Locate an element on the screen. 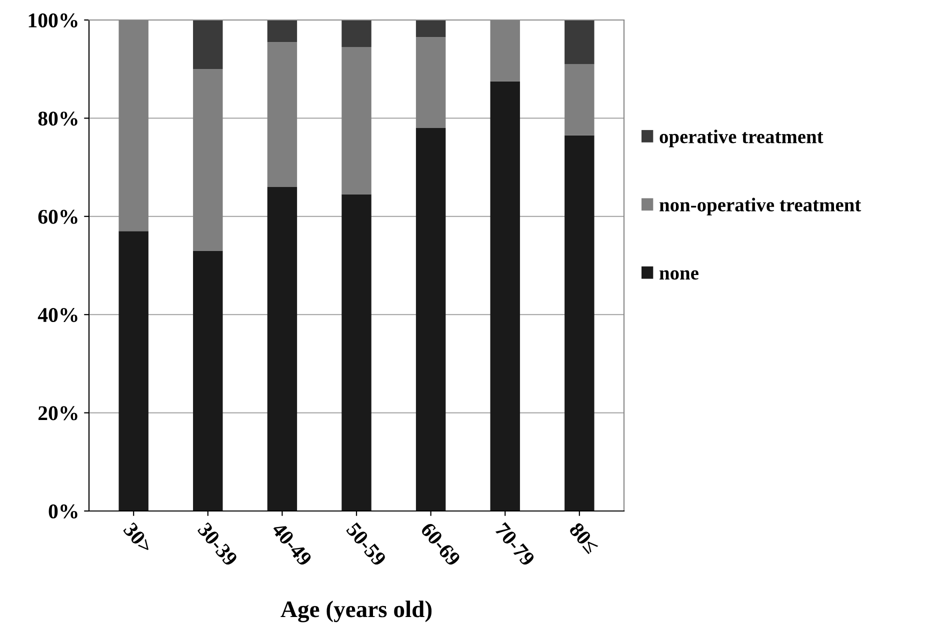  y-tick-label: 0% is located at coordinates (63, 511).